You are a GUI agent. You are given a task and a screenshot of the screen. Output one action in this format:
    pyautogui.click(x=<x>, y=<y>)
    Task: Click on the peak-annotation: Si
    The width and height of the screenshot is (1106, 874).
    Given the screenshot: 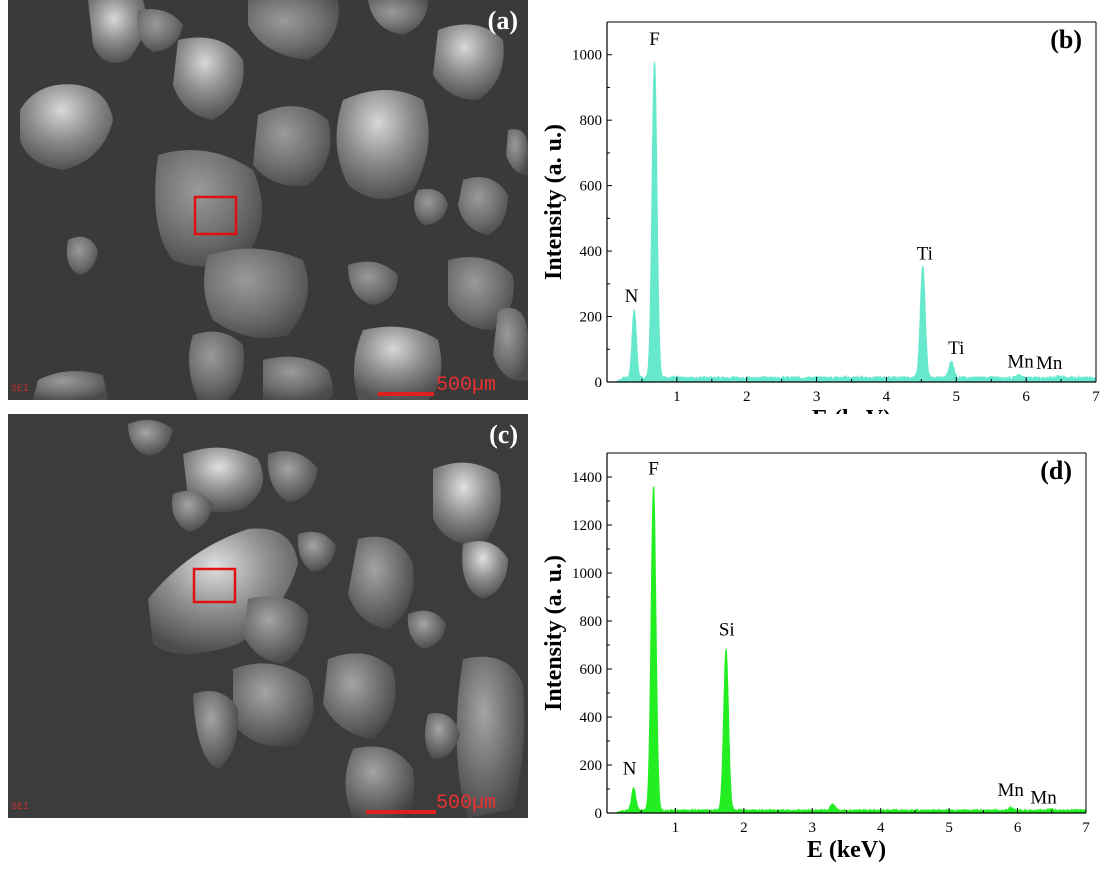 What is the action you would take?
    pyautogui.click(x=727, y=629)
    